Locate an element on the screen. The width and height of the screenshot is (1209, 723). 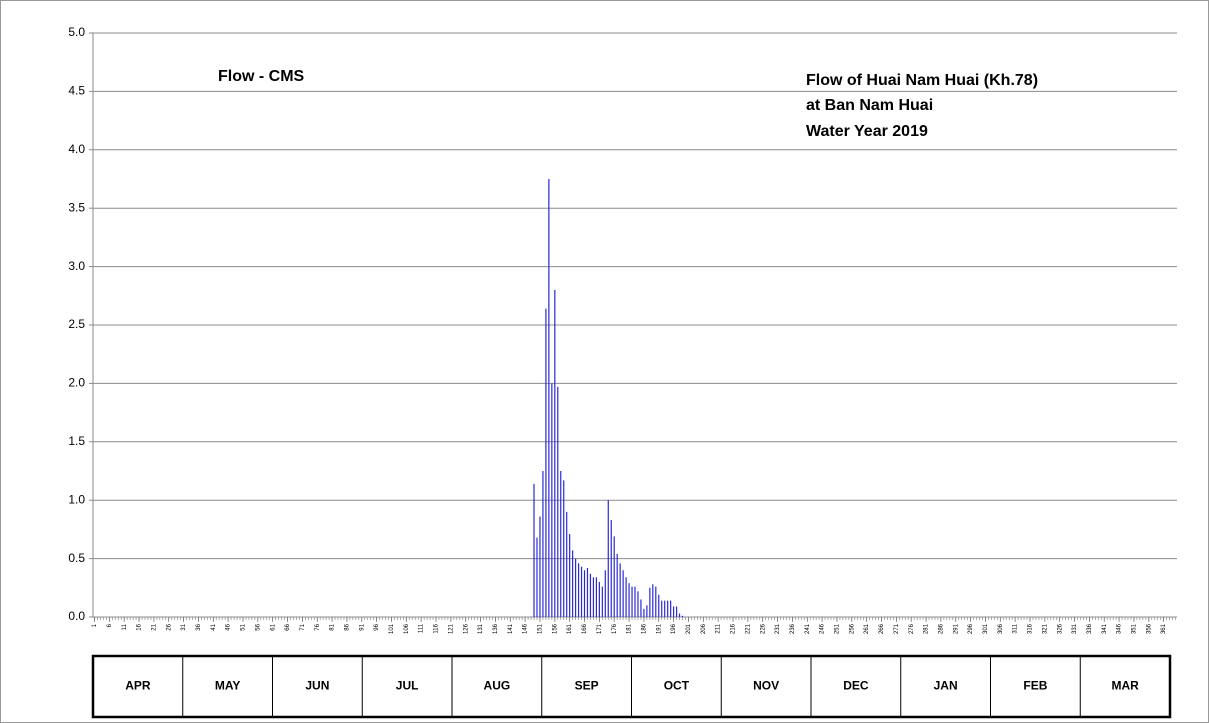
x-tick-label: 266 is located at coordinates (882, 628).